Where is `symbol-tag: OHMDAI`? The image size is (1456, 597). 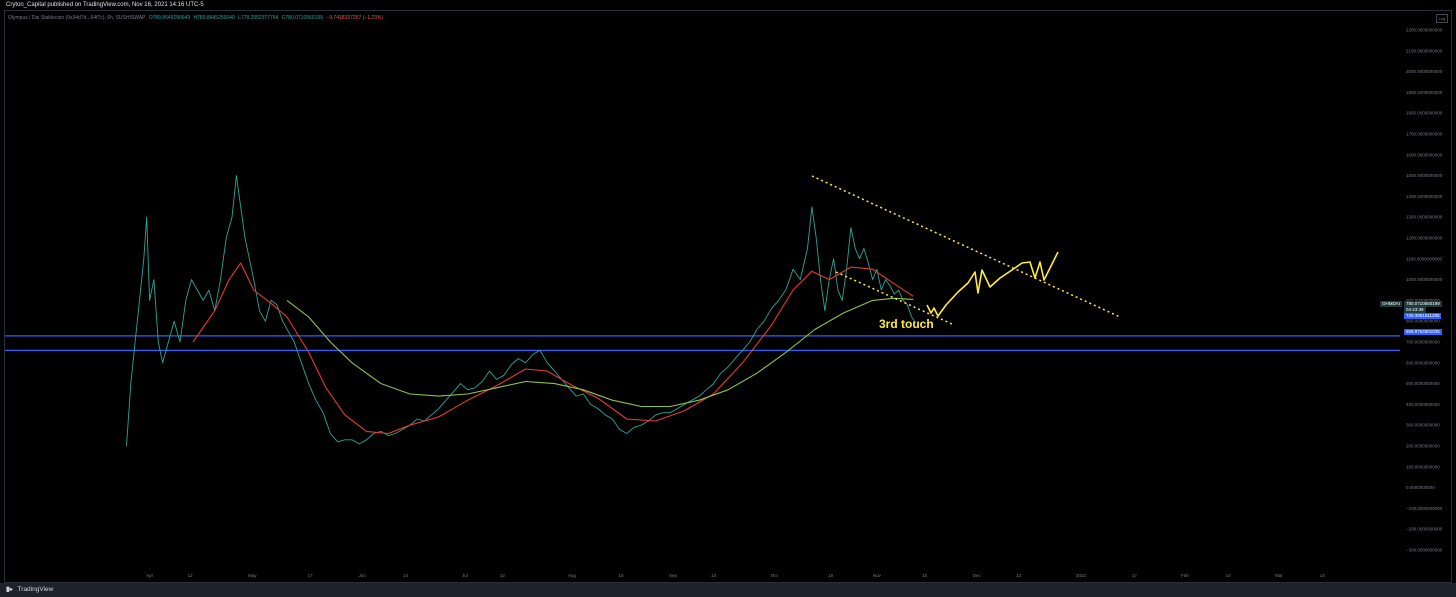
symbol-tag: OHMDAI is located at coordinates (1391, 304).